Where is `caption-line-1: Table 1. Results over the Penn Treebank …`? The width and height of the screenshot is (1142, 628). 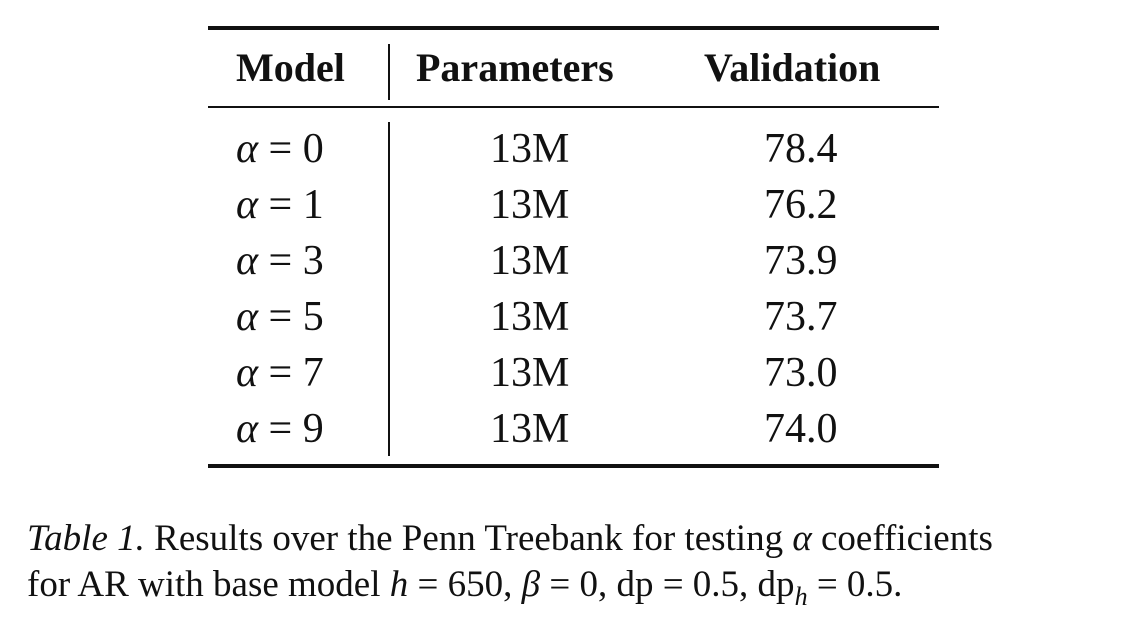
caption-line-1: Table 1. Results over the Penn Treebank … is located at coordinates (577, 539).